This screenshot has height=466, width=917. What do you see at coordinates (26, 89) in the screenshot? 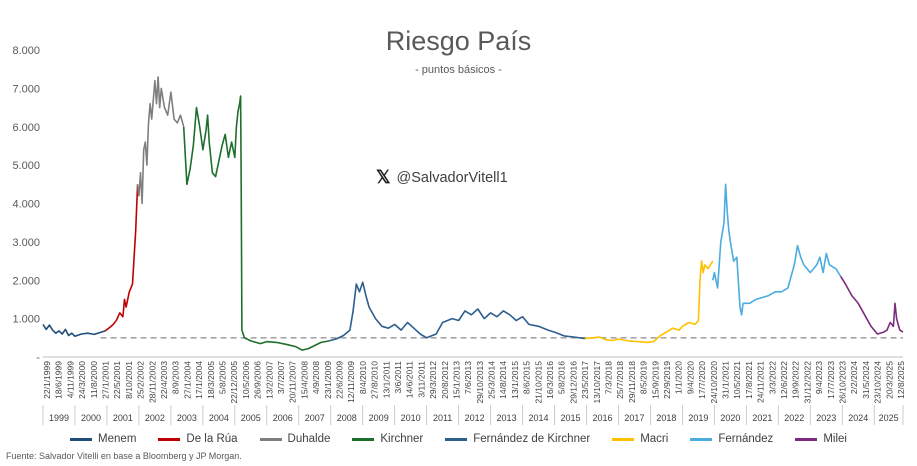
I see `y-tick-label: 7.000` at bounding box center [26, 89].